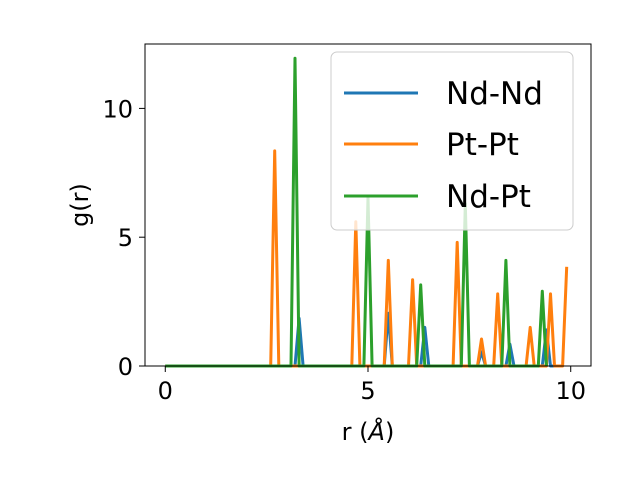  I want to click on x-tick-label: 5, so click(367, 391).